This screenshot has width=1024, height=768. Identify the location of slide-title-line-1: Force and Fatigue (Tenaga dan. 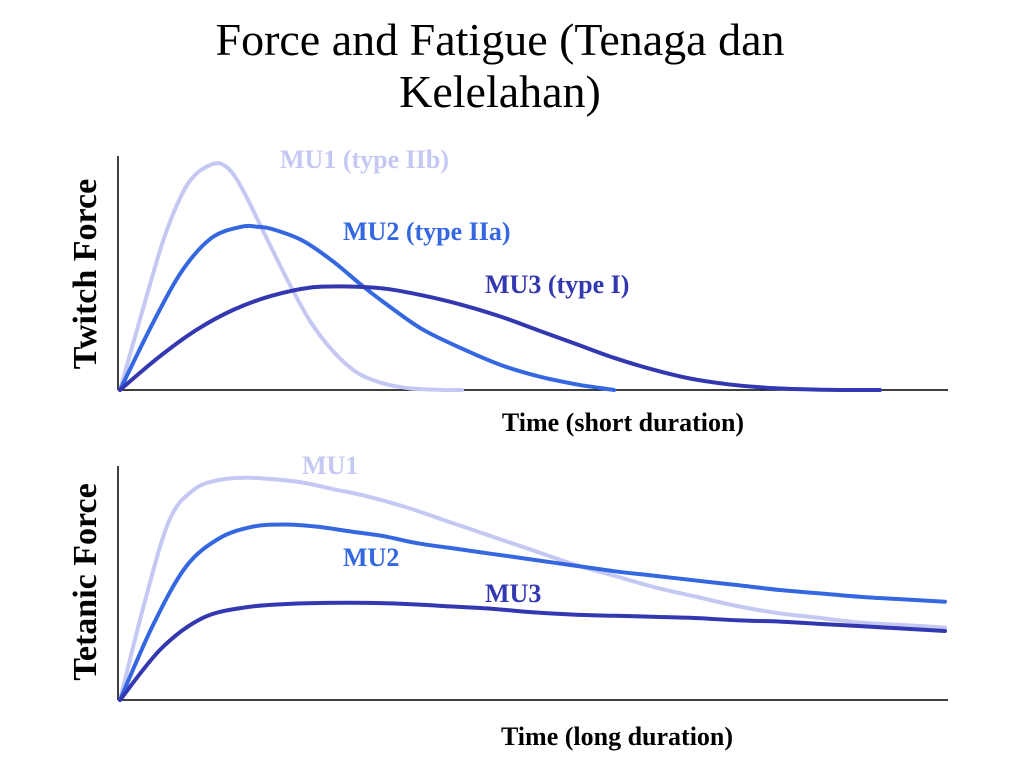
(500, 39).